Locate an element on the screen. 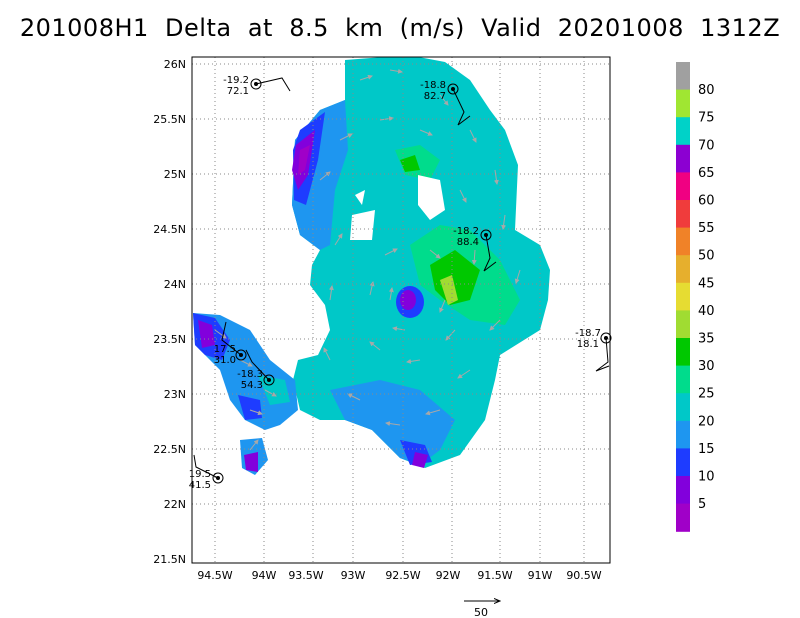  lat-label: 24N is located at coordinates (175, 284).